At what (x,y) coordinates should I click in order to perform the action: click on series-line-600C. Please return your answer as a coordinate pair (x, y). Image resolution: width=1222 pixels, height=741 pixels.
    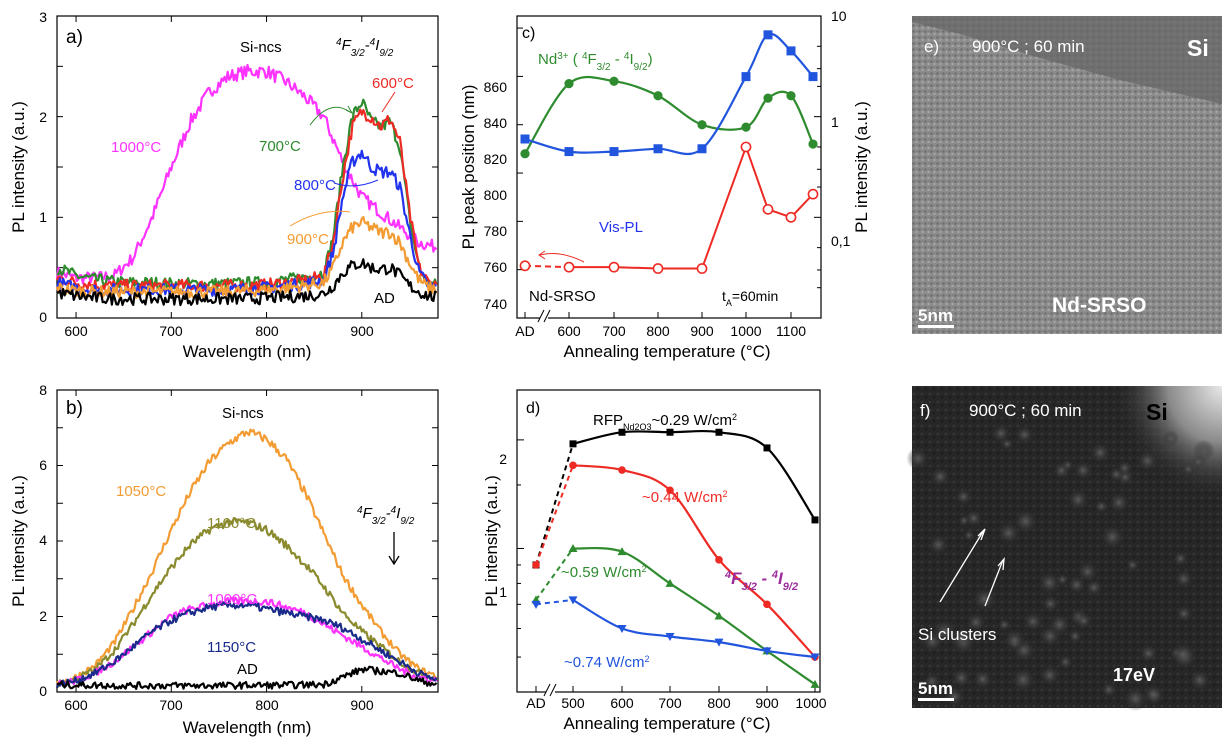
    Looking at the image, I should click on (247, 200).